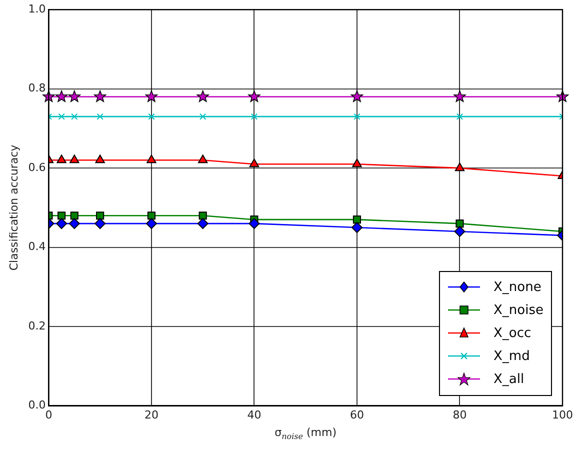 Image resolution: width=576 pixels, height=453 pixels. I want to click on x-tick-label: 0, so click(48, 415).